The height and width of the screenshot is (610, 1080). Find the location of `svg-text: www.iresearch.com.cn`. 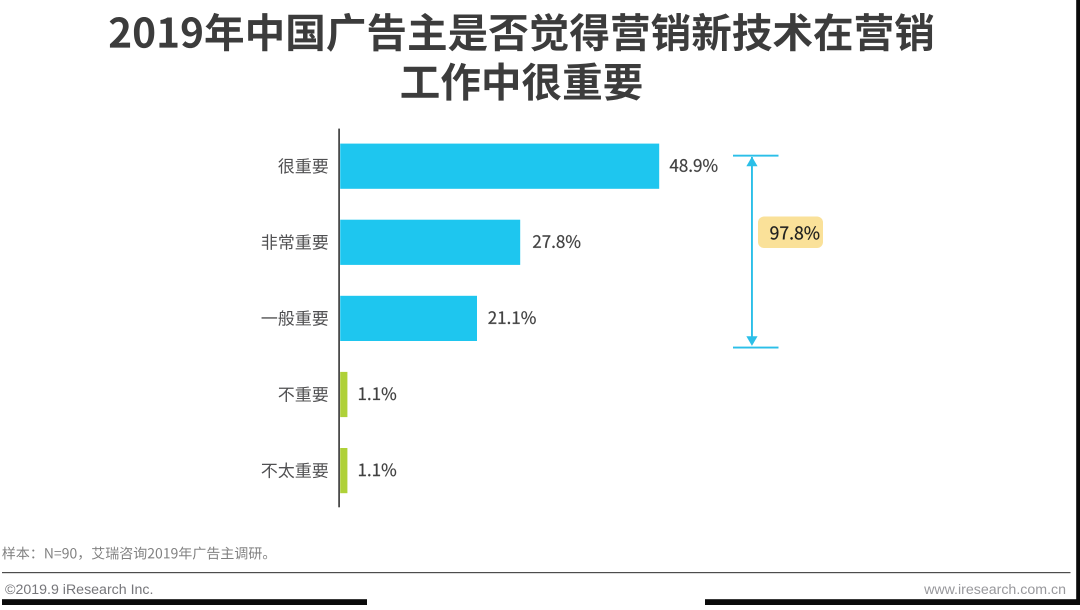

svg-text: www.iresearch.com.cn is located at coordinates (994, 590).